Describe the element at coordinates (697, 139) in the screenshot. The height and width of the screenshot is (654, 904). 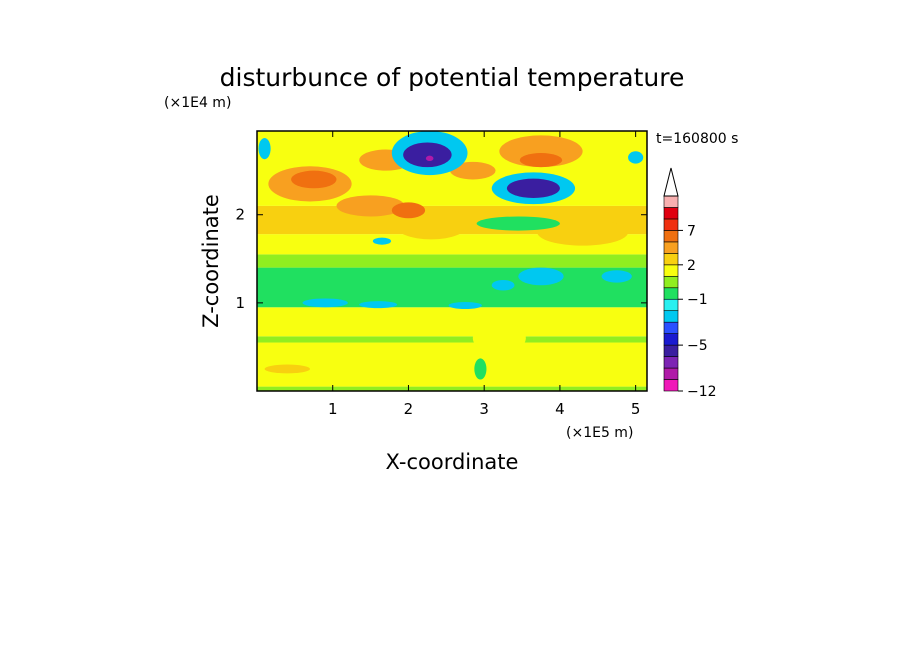
I see `time-label: t=160800 s` at that location.